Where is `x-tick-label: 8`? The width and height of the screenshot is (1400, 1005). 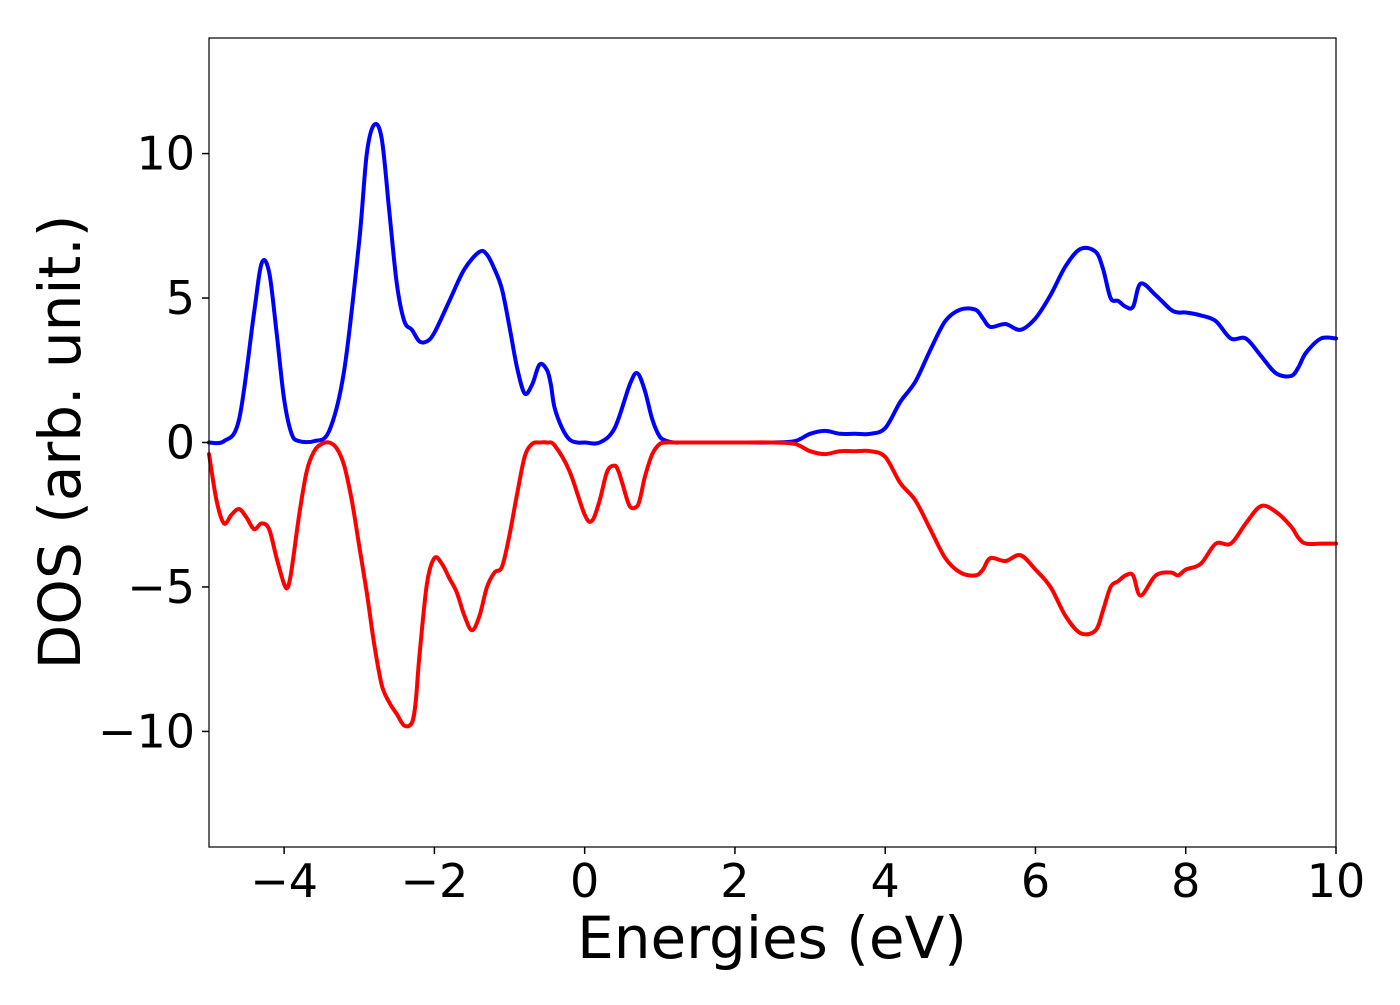 x-tick-label: 8 is located at coordinates (1185, 881).